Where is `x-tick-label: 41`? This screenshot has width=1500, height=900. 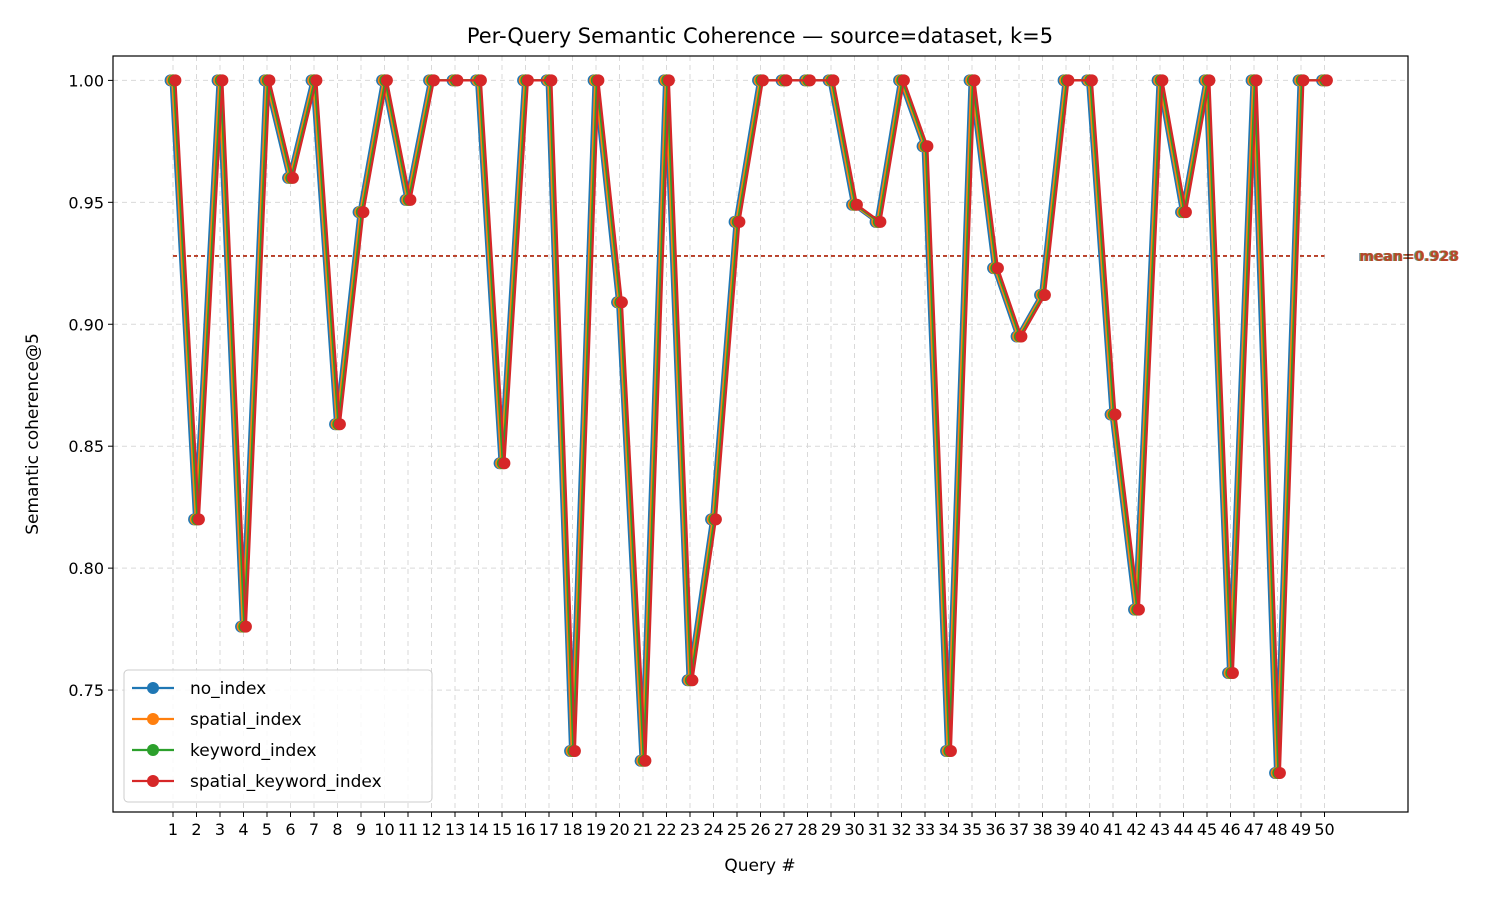 x-tick-label: 41 is located at coordinates (1113, 829).